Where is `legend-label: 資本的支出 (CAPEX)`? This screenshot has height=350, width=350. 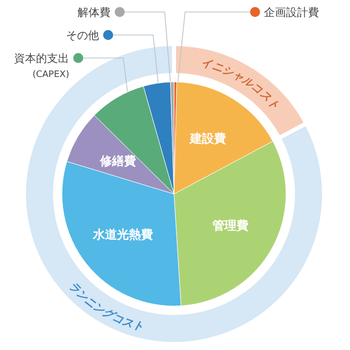 legend-label: 資本的支出 (CAPEX) is located at coordinates (42, 66).